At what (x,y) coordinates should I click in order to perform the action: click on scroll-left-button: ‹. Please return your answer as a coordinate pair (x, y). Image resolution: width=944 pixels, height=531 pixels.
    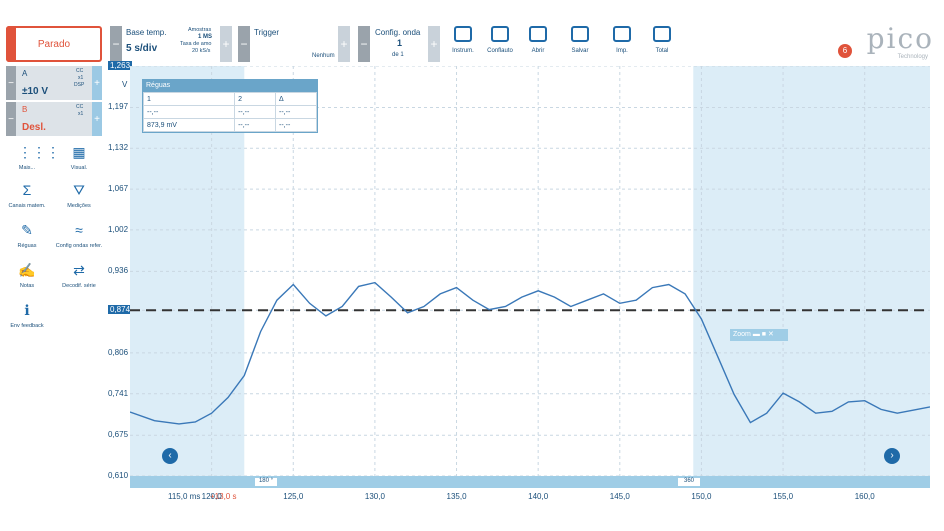
    Looking at the image, I should click on (170, 456).